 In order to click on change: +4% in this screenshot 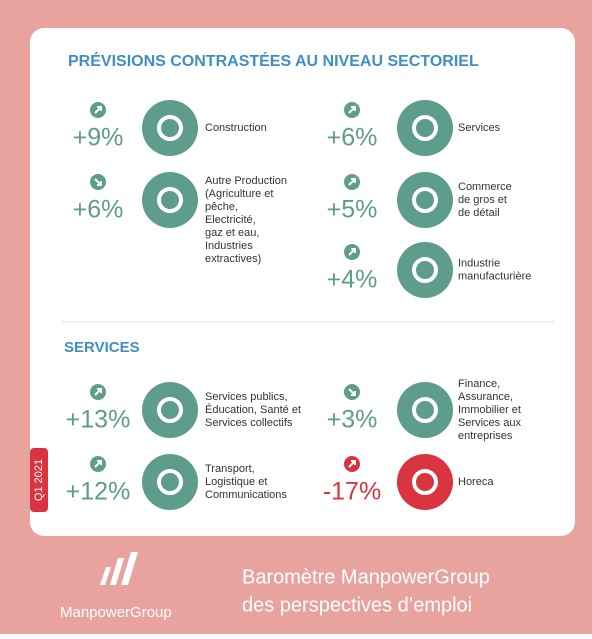, I will do `click(352, 280)`.